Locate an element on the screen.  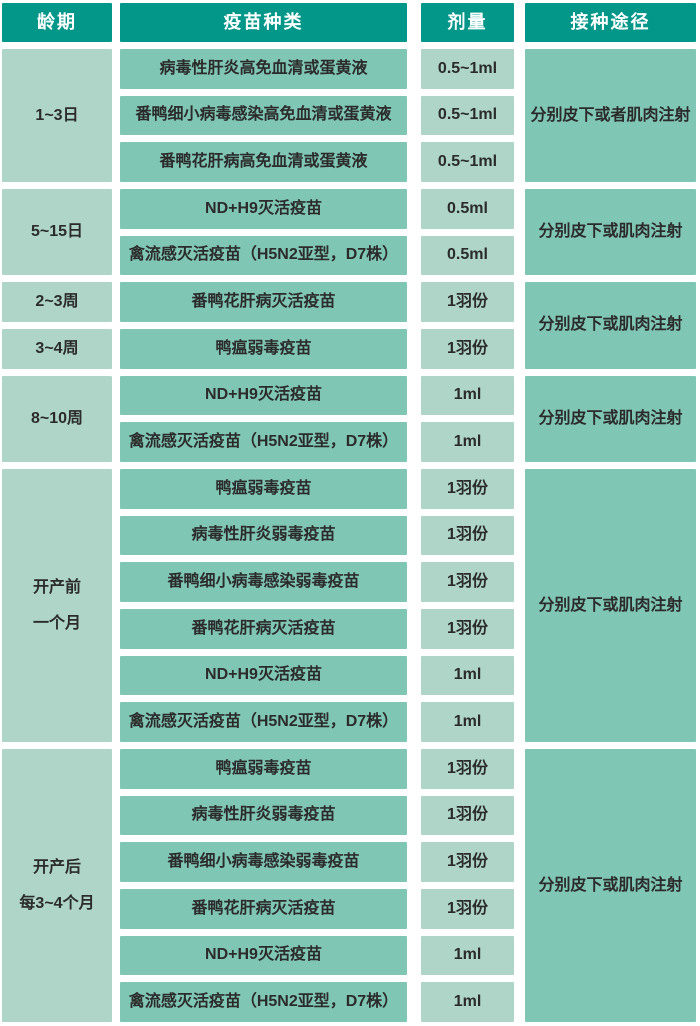
age-cell-line: 1~3日 is located at coordinates (57, 115).